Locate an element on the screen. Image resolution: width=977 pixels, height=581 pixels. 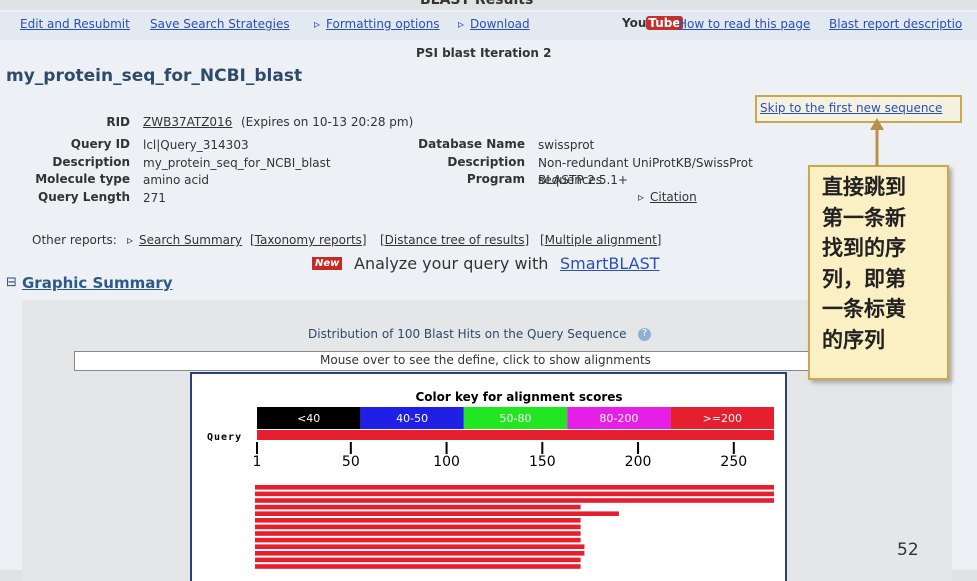
youtube-logo: You Tube is located at coordinates (652, 23).